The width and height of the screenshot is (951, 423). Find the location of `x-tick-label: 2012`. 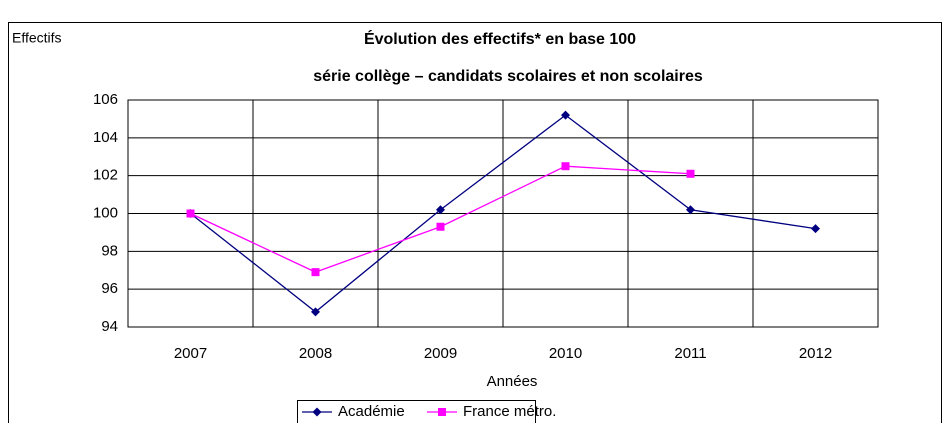

x-tick-label: 2012 is located at coordinates (815, 353).